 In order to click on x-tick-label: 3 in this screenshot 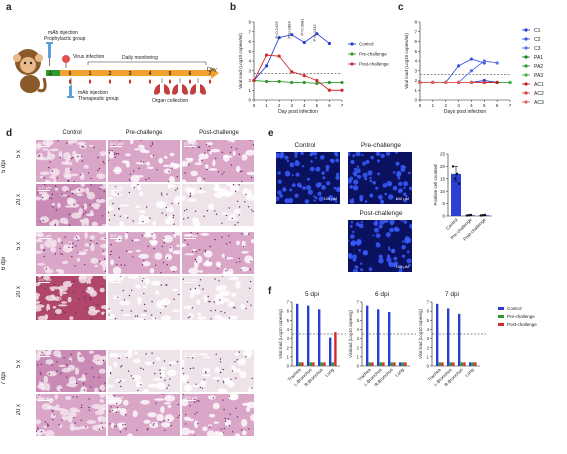, I will do `click(291, 105)`.